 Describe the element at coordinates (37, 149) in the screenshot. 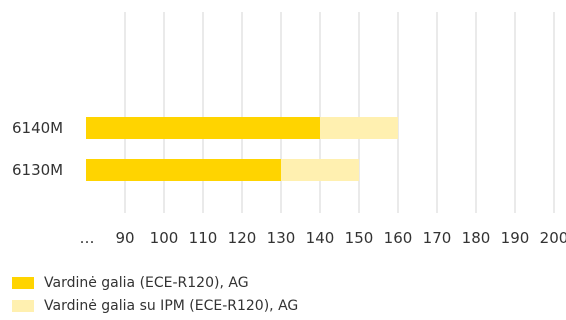

I see `category-labels: 6140M 6130M` at that location.